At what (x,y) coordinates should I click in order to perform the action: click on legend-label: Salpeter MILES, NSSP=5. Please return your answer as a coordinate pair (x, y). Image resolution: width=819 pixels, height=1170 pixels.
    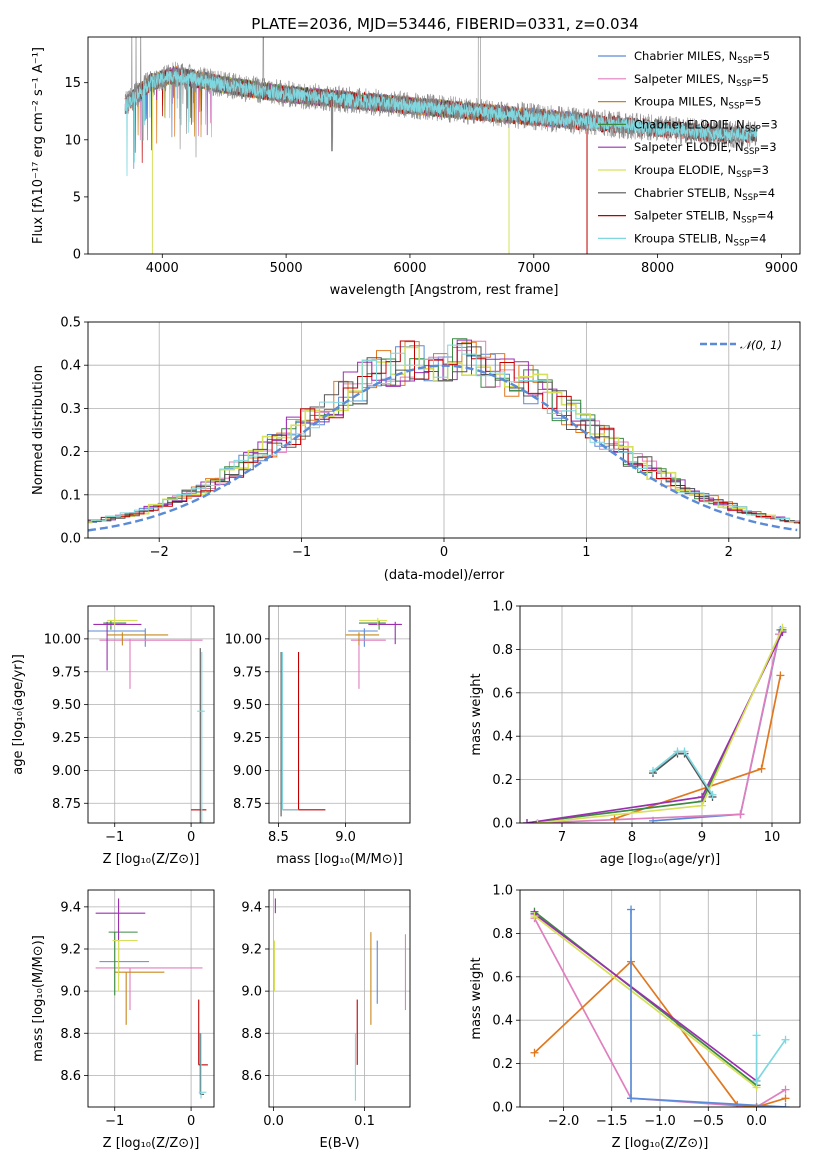
    Looking at the image, I should click on (701, 80).